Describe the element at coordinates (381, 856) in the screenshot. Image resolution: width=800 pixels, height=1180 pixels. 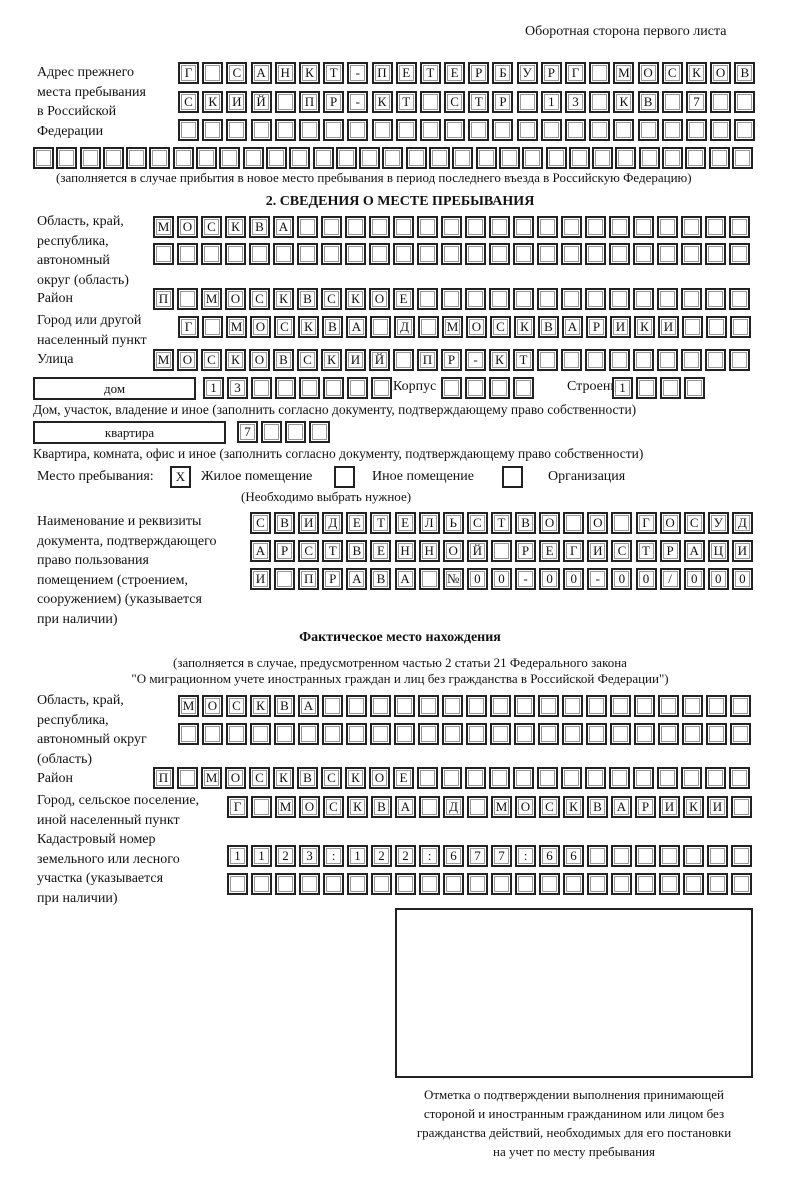
I see `char-cell: 2` at that location.